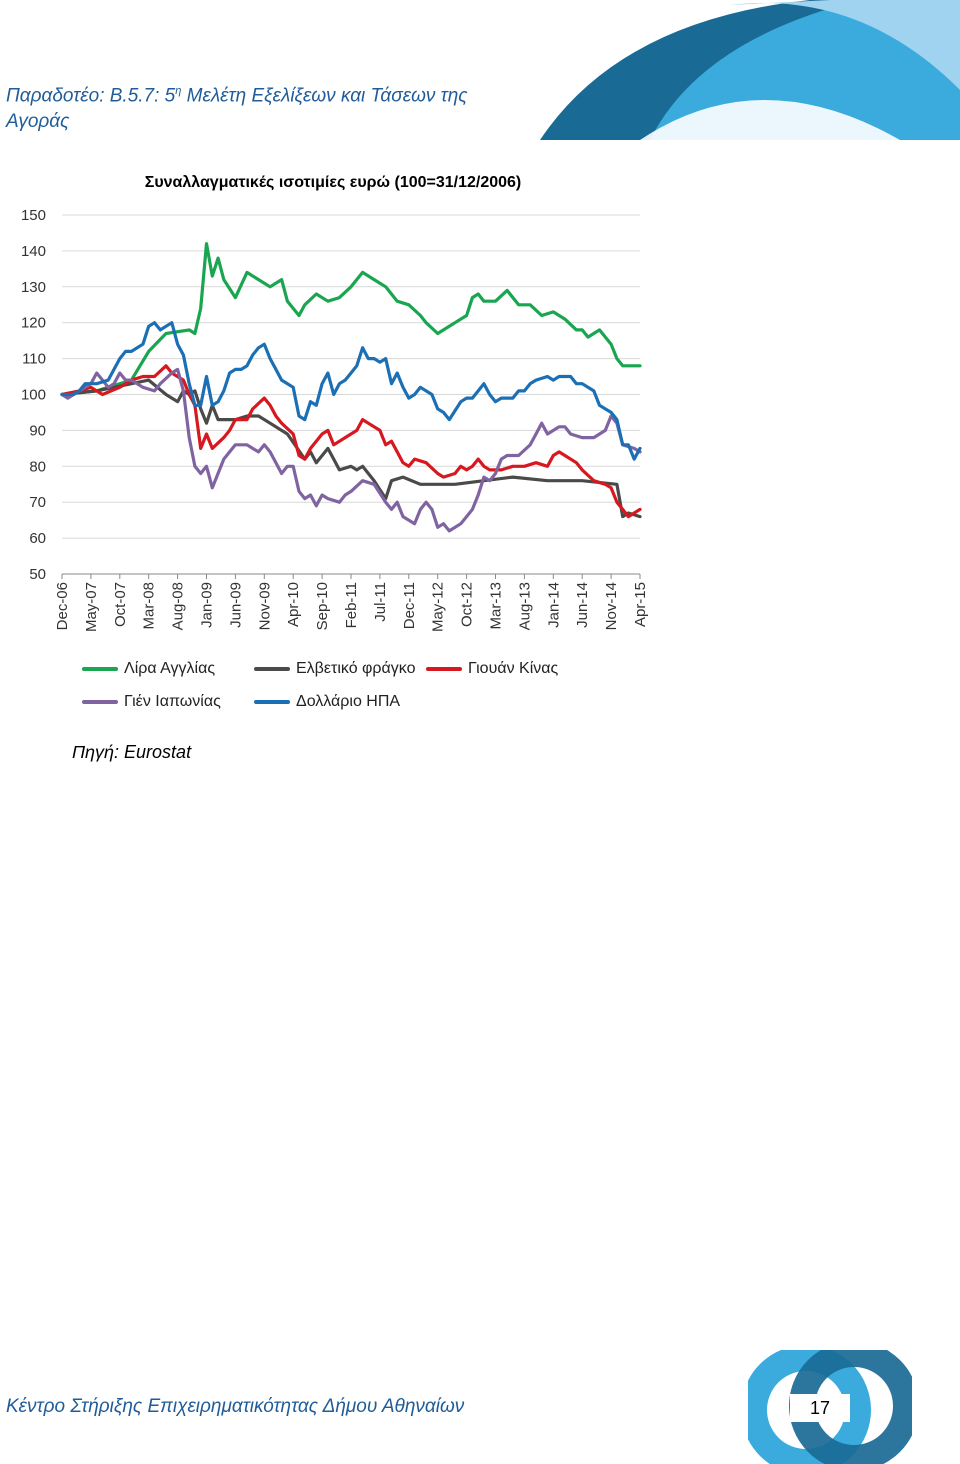  Describe the element at coordinates (380, 602) in the screenshot. I see `x-tick-label: Jul-11` at that location.